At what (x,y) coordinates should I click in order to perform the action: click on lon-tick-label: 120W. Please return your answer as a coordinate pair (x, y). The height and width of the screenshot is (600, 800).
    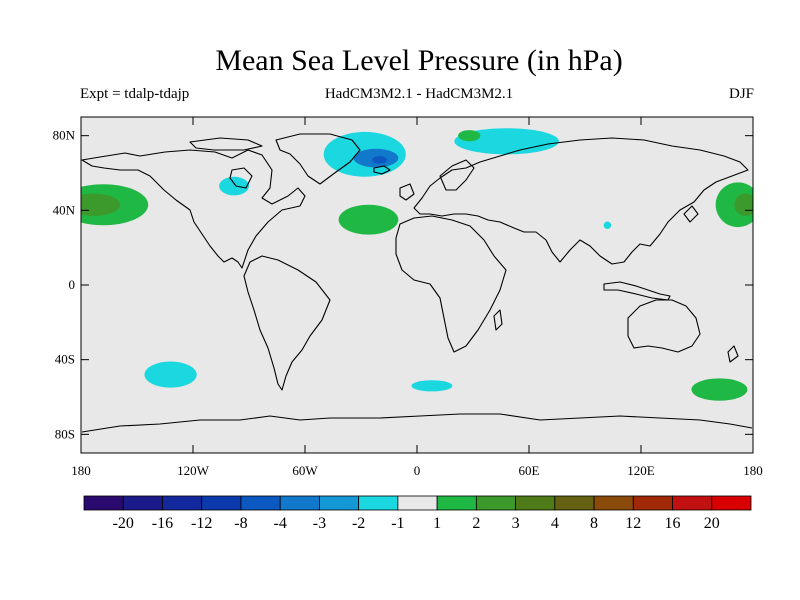
    Looking at the image, I should click on (193, 470).